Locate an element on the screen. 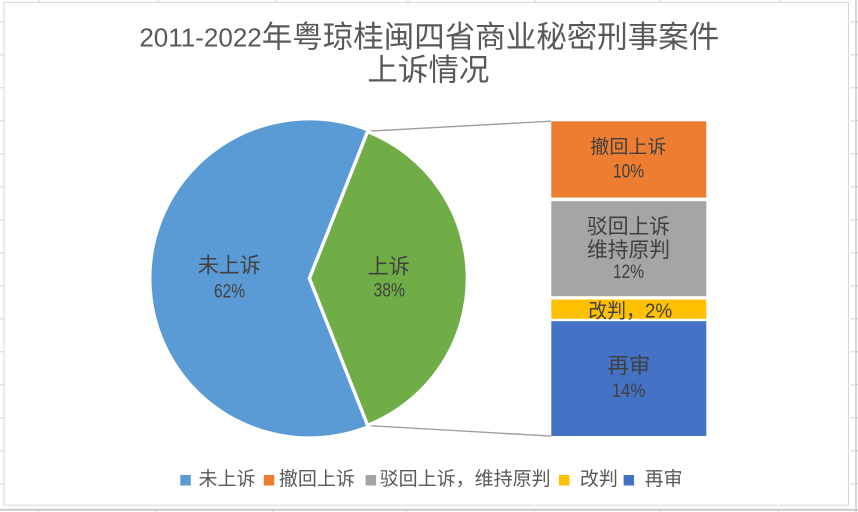  svg-text: 10% is located at coordinates (628, 172).